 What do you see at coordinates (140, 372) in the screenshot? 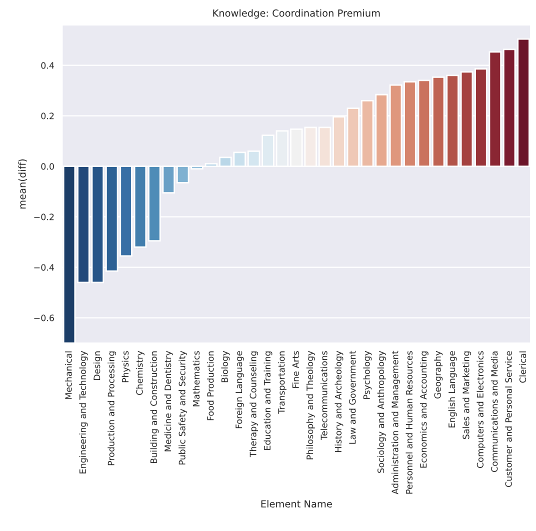
I see `x-tick-label: Chemistry` at bounding box center [140, 372].